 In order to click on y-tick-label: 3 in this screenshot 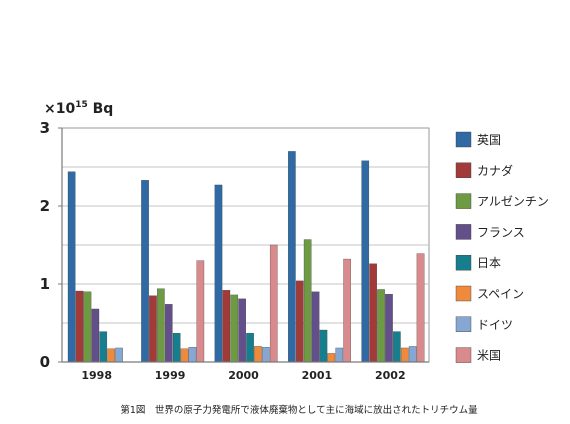, I will do `click(45, 128)`.